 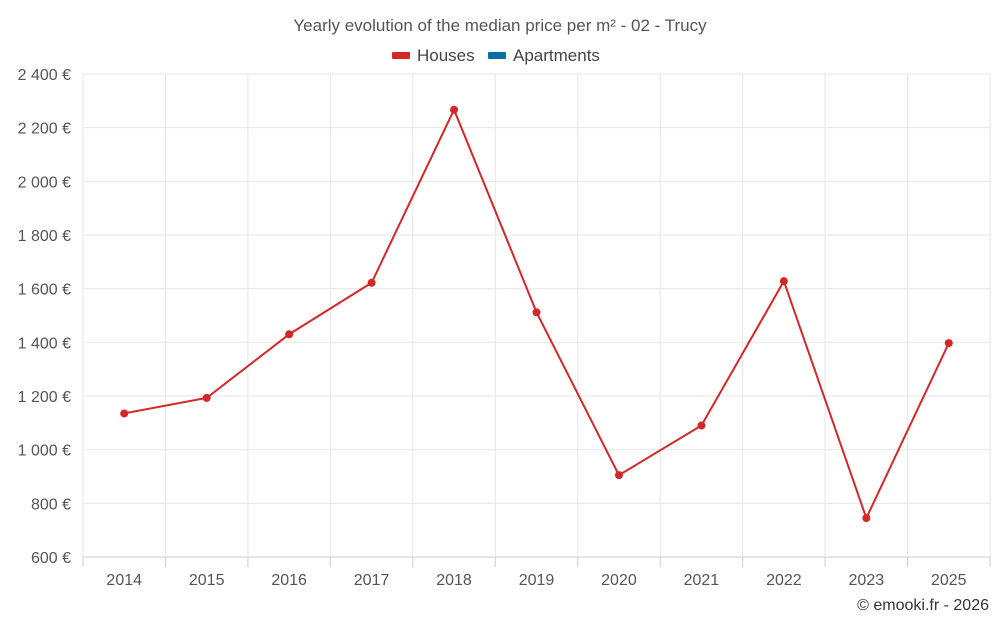 What do you see at coordinates (923, 605) in the screenshot?
I see `credit-text: © emooki.fr - 2026` at bounding box center [923, 605].